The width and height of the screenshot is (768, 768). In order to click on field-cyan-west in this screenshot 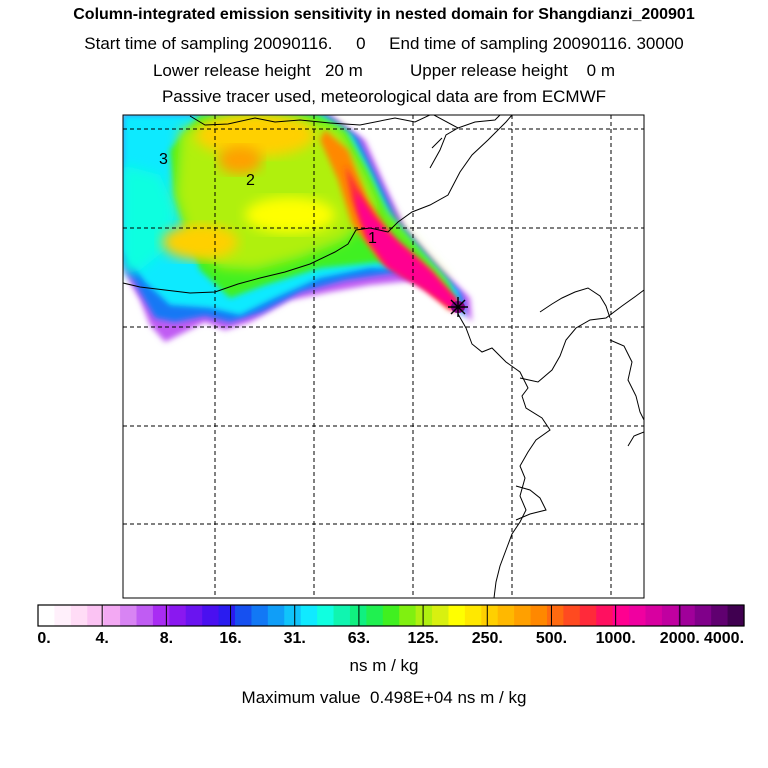, I will do `click(149, 220)`.